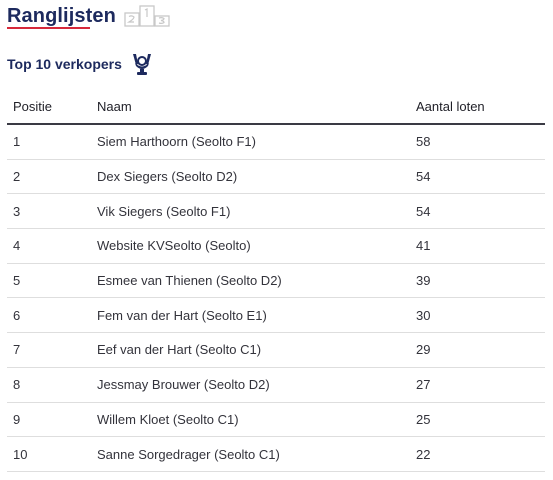  What do you see at coordinates (52, 107) in the screenshot?
I see `column-header-positie: Positie` at bounding box center [52, 107].